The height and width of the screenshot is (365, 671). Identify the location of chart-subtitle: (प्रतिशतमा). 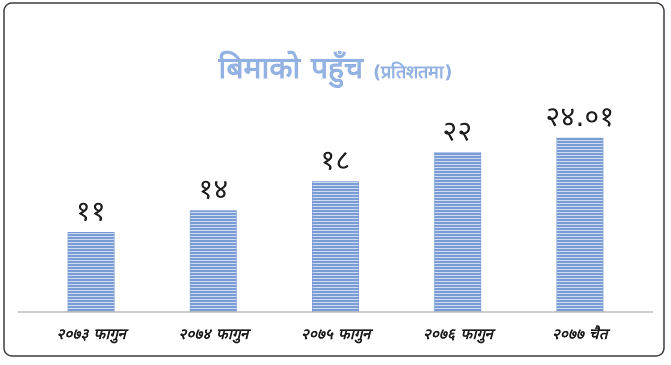
(412, 72).